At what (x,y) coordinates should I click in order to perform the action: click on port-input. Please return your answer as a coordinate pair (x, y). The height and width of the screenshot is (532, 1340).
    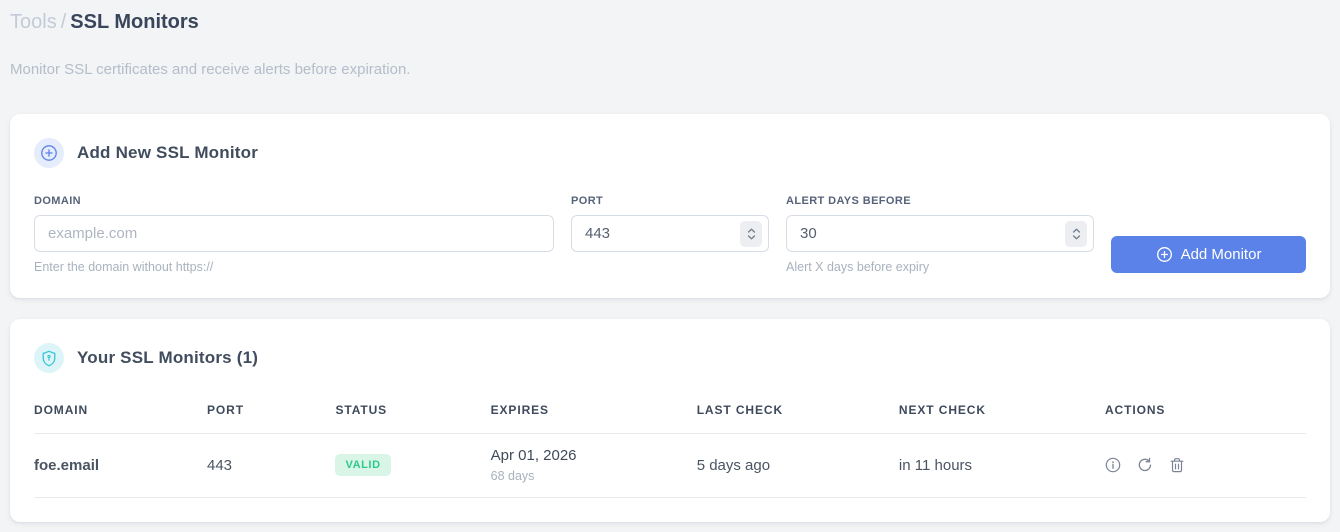
    Looking at the image, I should click on (670, 233).